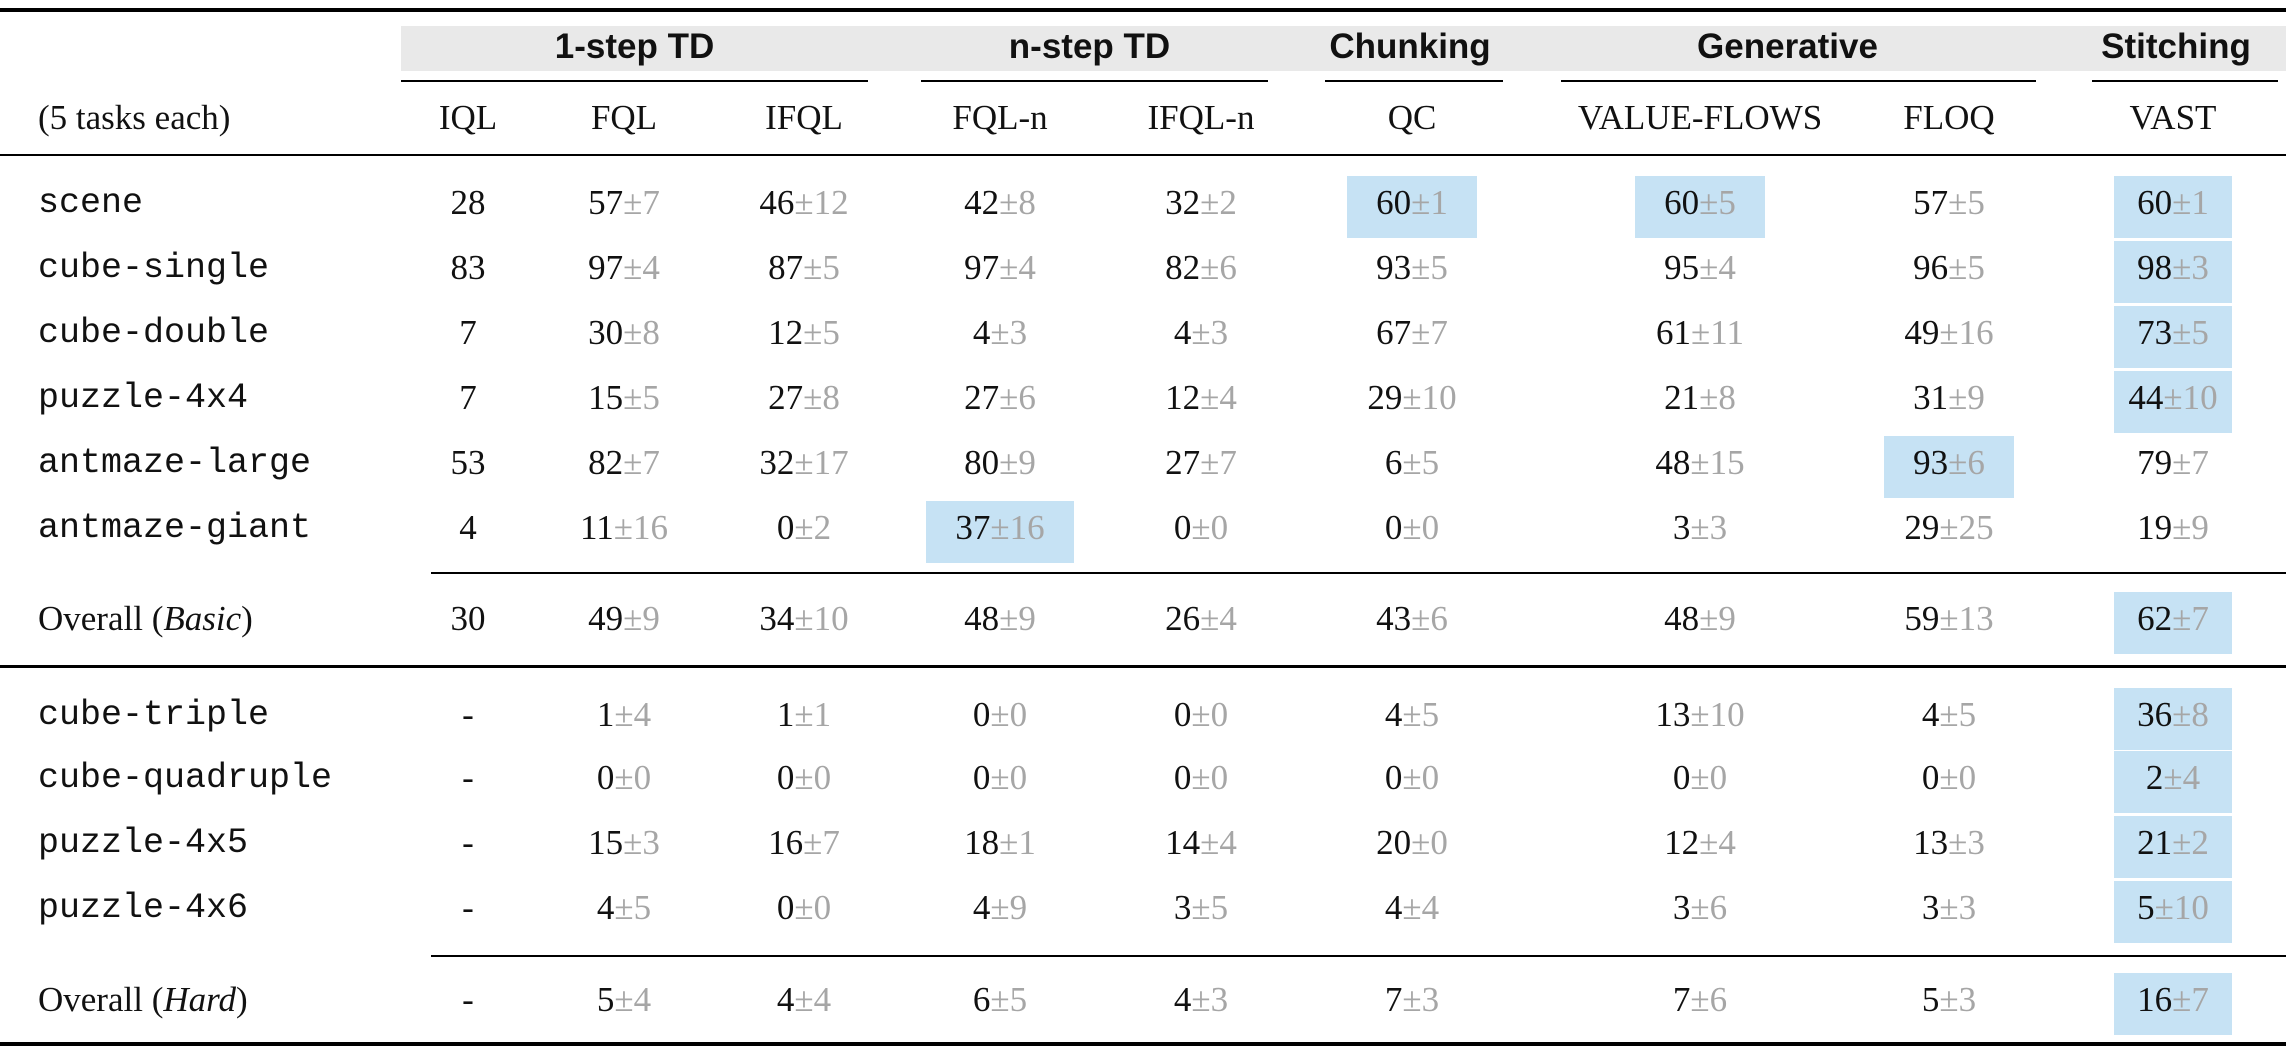  What do you see at coordinates (1000, 463) in the screenshot?
I see `result-cell: 80±9` at bounding box center [1000, 463].